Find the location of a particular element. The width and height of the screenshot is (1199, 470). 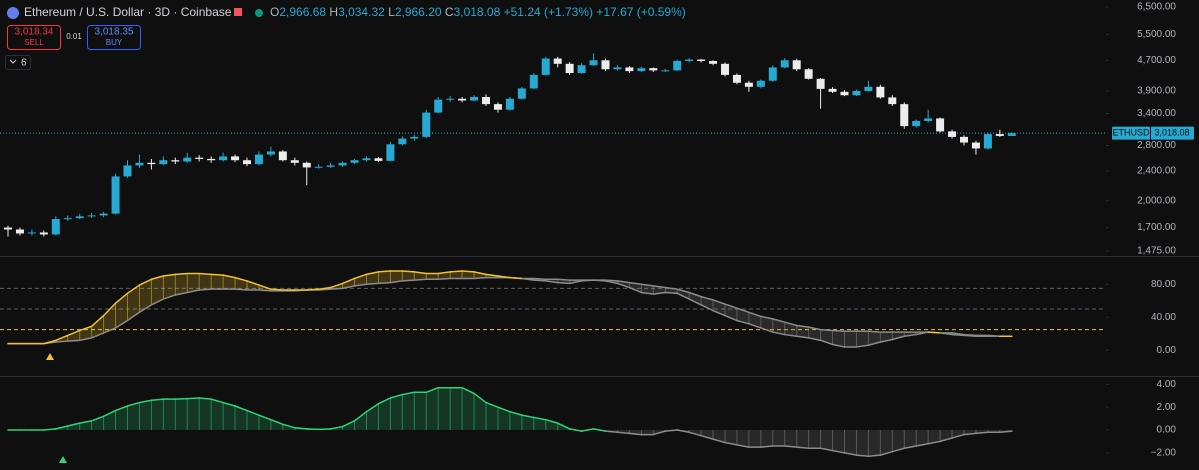

buy-button: 3,018.35 BUY is located at coordinates (114, 37).